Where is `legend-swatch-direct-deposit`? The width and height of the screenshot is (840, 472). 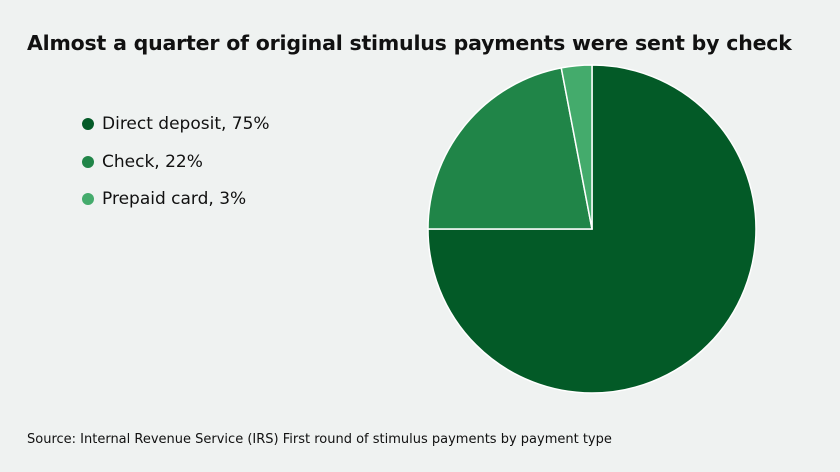 legend-swatch-direct-deposit is located at coordinates (88, 124).